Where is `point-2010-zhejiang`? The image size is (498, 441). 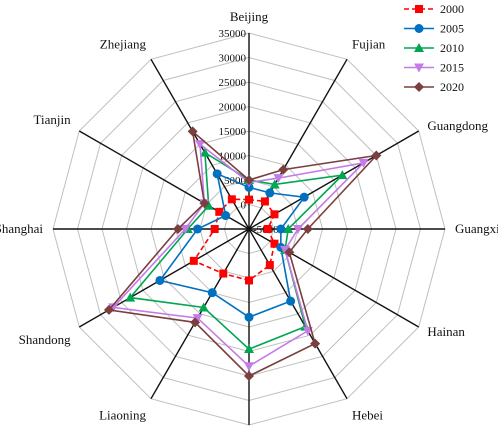
point-2010-zhejiang is located at coordinates (204, 152).